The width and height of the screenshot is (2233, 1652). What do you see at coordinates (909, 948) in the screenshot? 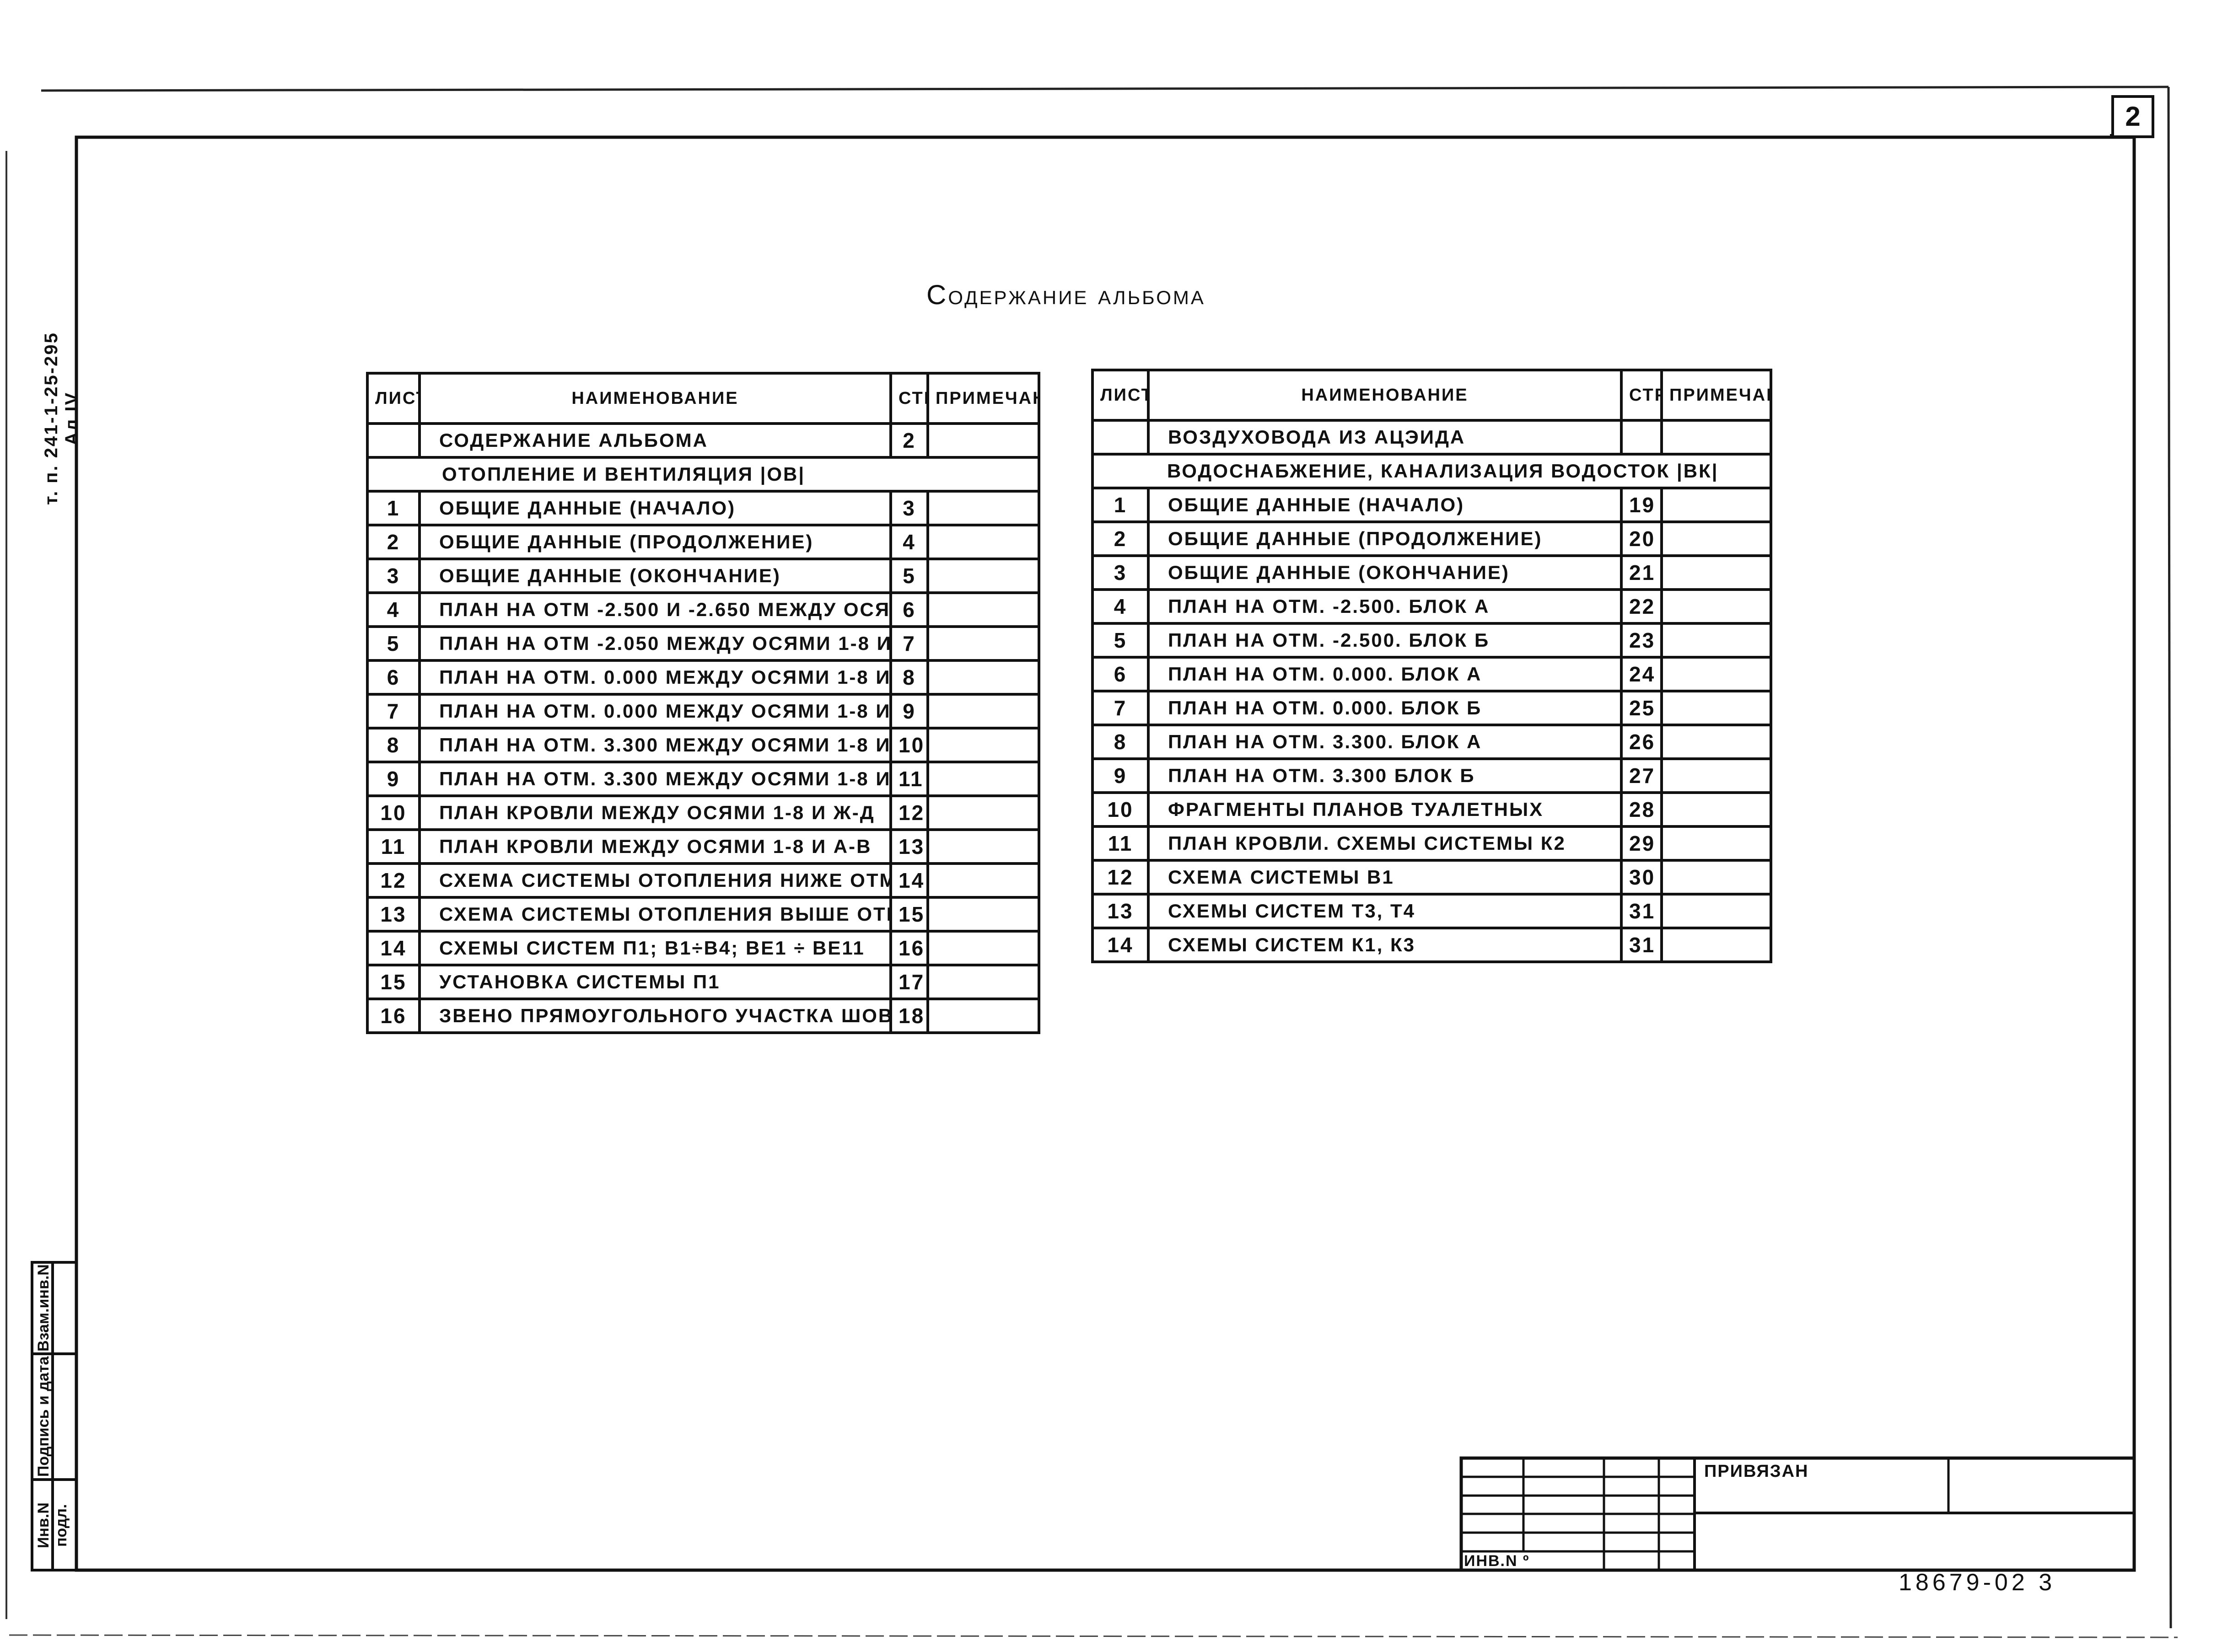
I see `page-cell: 16` at bounding box center [909, 948].